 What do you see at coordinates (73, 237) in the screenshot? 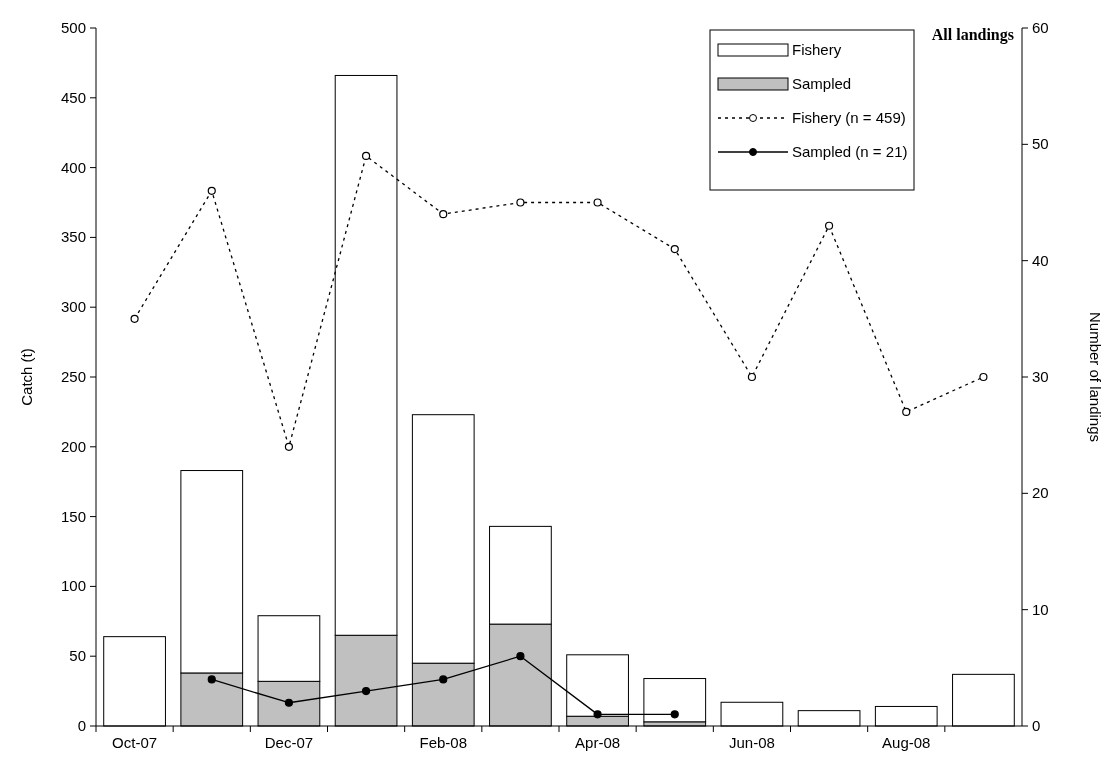
I see `y-tick-label: 350` at bounding box center [73, 237].